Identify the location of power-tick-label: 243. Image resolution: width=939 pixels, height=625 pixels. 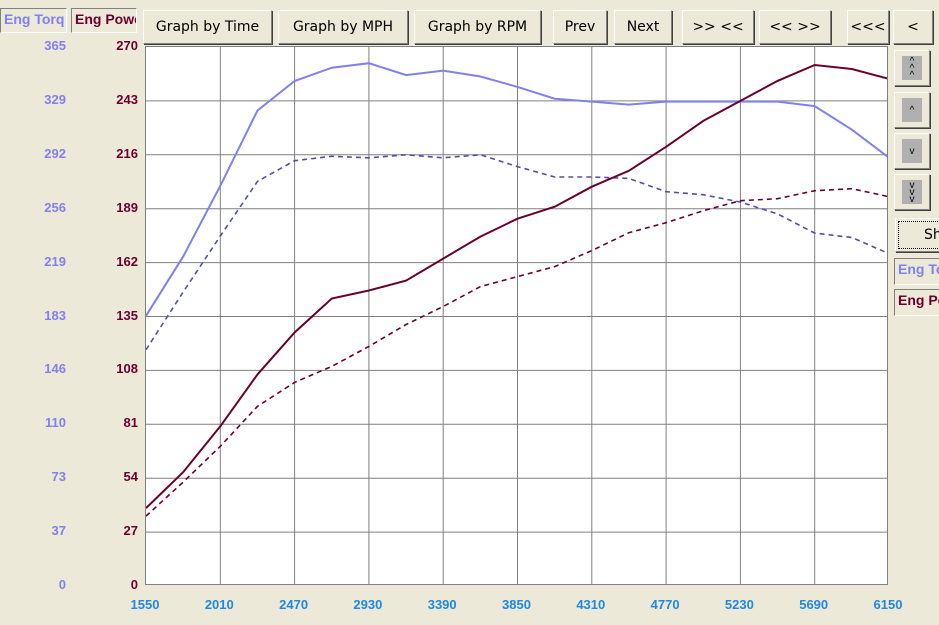
(127, 99).